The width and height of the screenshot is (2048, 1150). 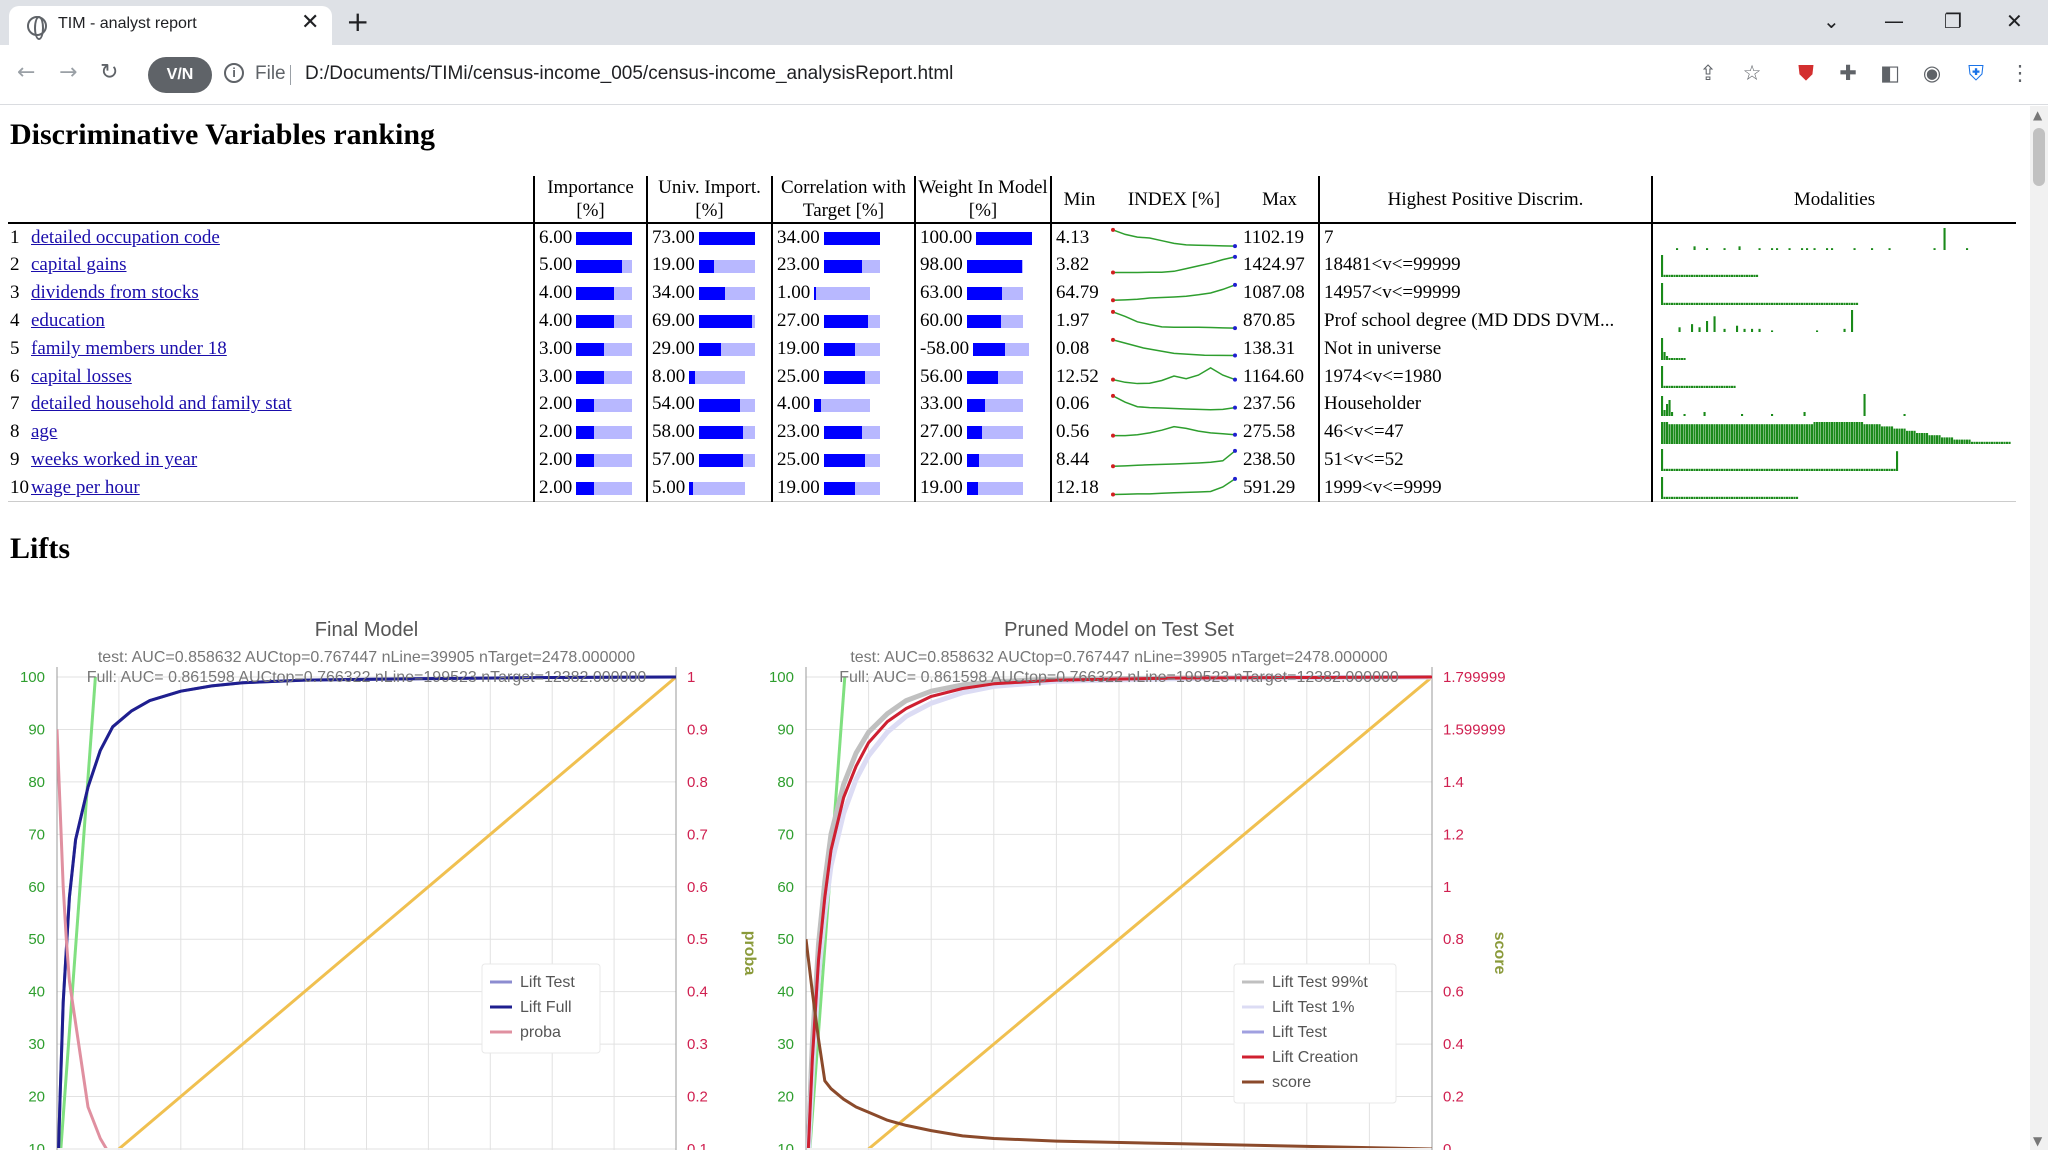 I want to click on share-icon: ⇪, so click(x=1708, y=73).